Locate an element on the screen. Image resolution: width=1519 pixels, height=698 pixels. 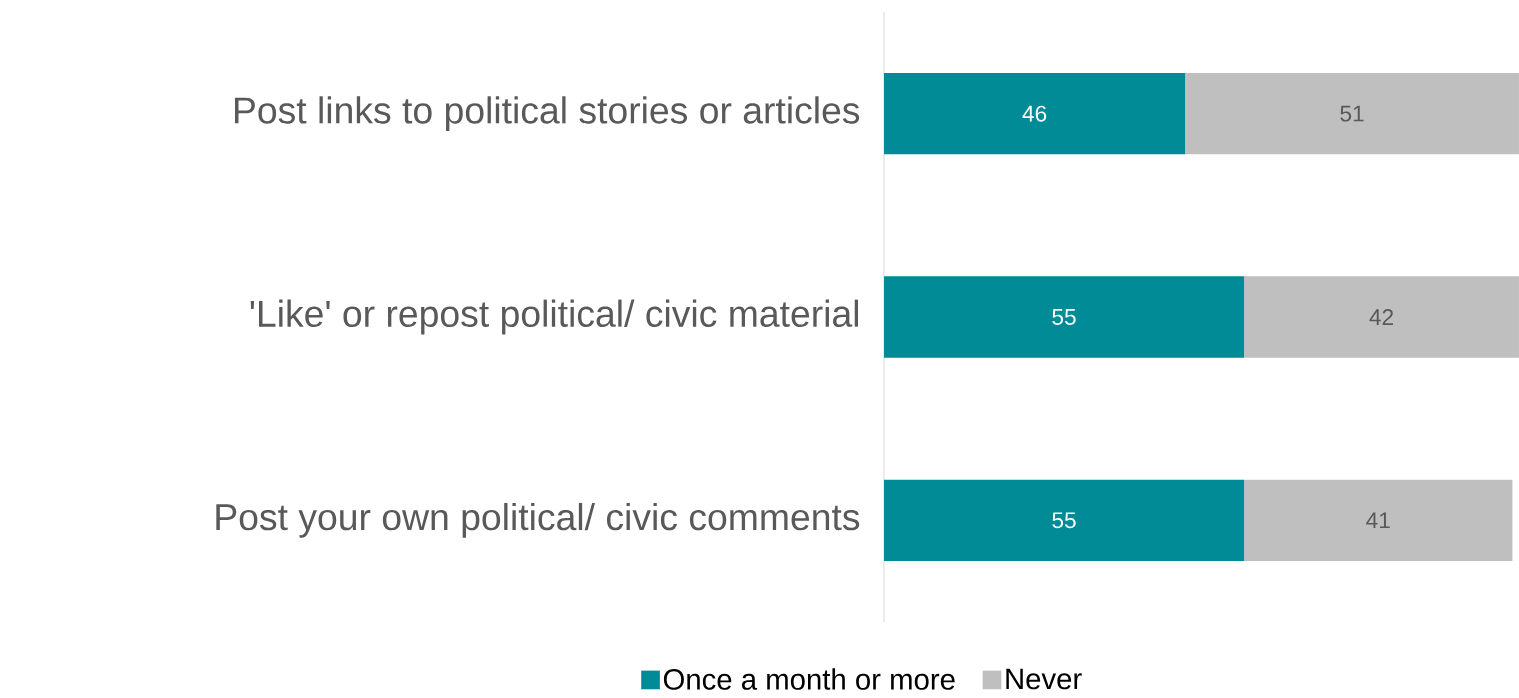
data-label: 41 is located at coordinates (1378, 520).